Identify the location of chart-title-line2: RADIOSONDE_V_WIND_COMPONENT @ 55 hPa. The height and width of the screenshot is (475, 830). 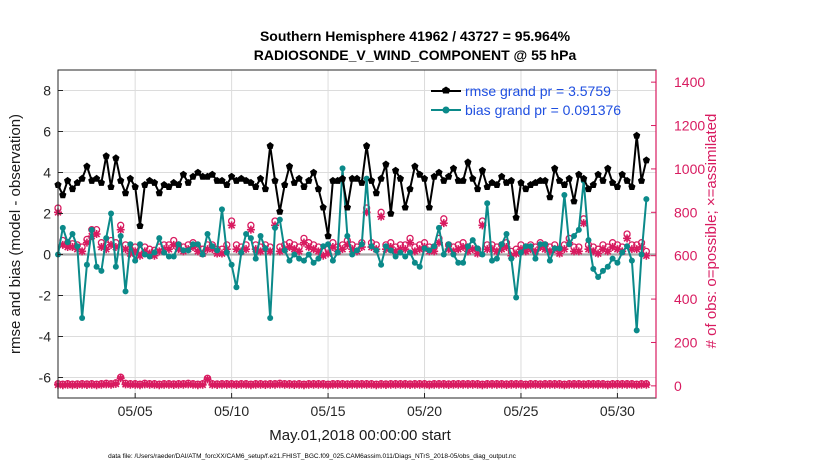
(415, 55).